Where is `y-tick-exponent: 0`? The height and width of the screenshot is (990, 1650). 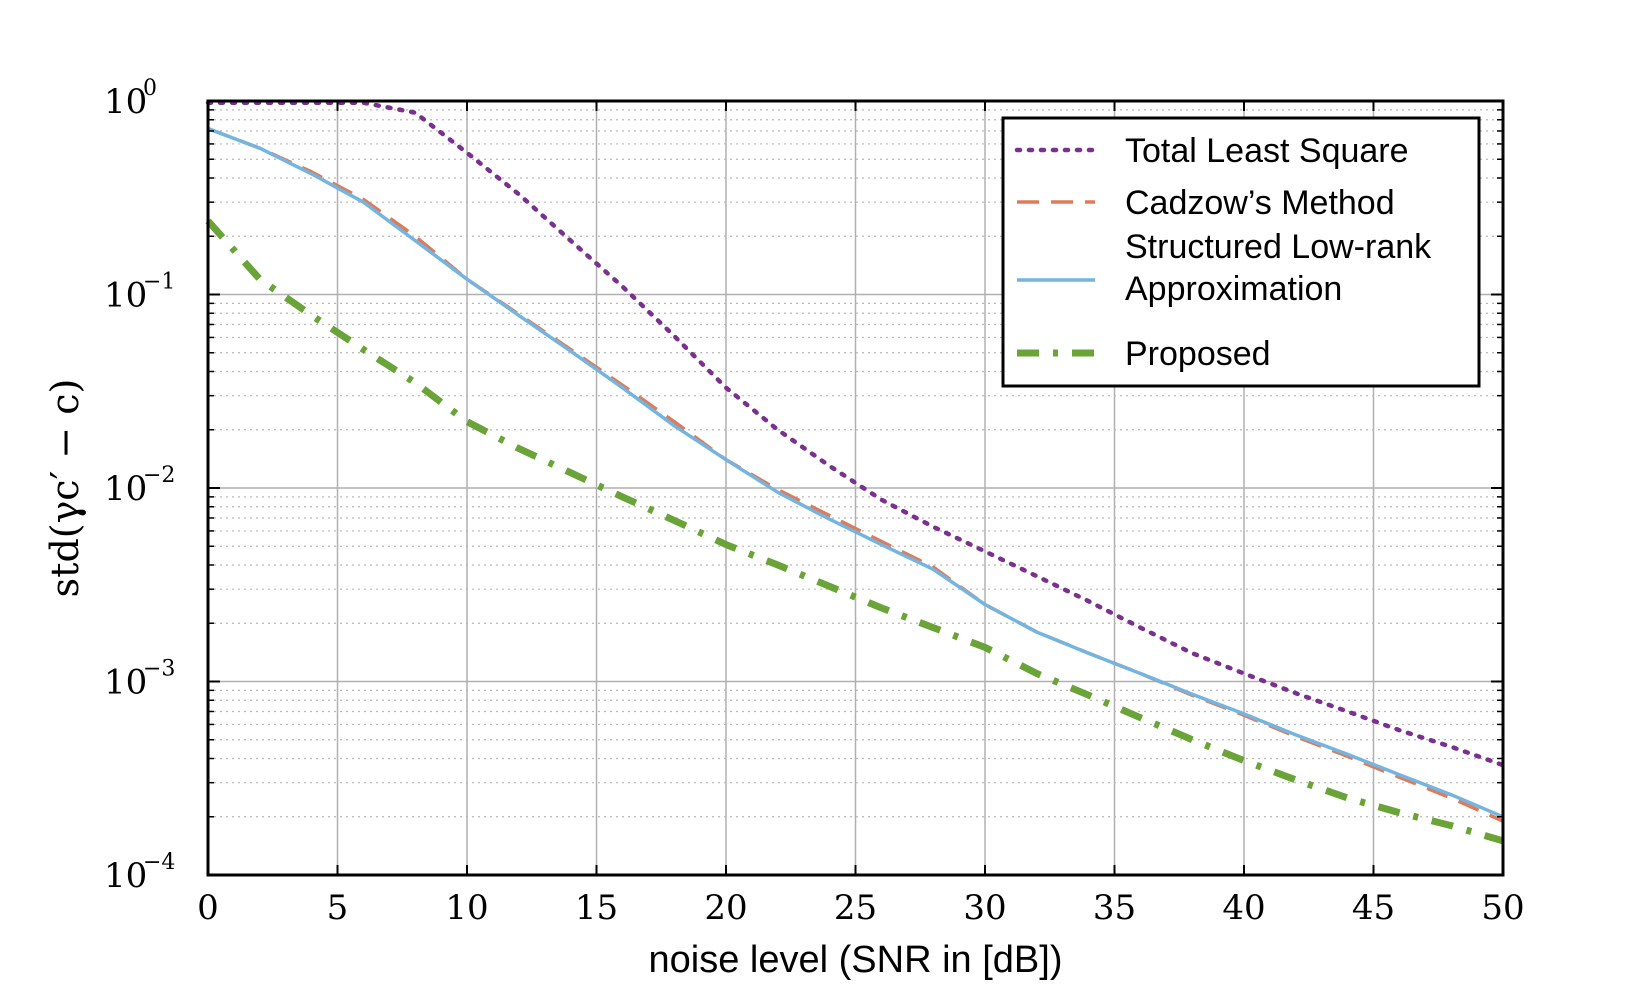 y-tick-exponent: 0 is located at coordinates (150, 88).